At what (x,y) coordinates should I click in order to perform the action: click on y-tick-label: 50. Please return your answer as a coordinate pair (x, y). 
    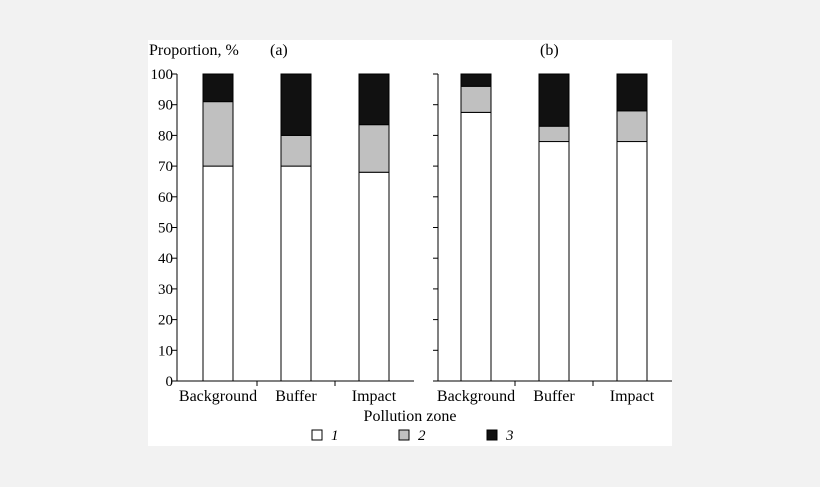
    Looking at the image, I should click on (165, 229).